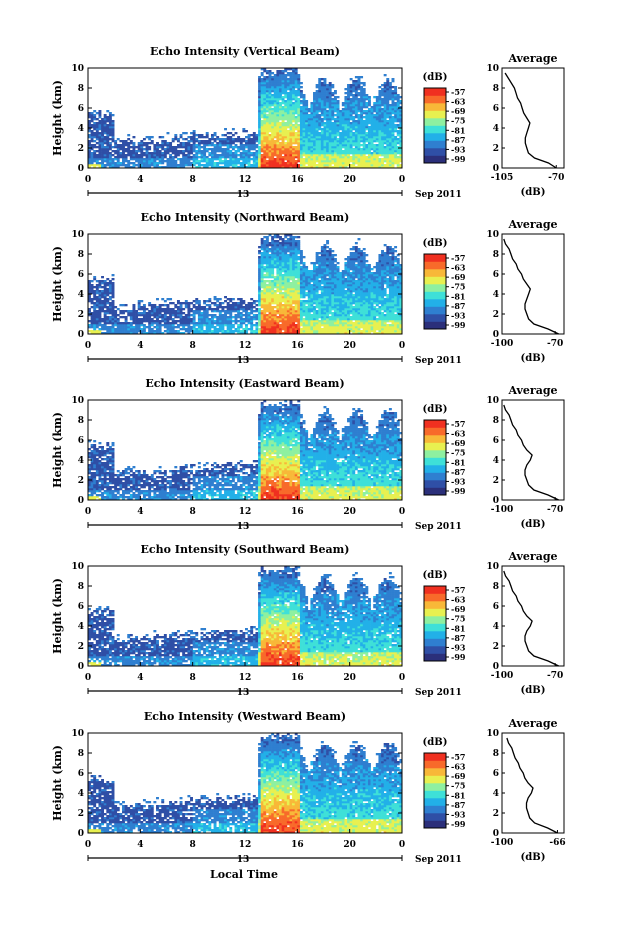 This screenshot has width=620, height=929. Describe the element at coordinates (245, 217) in the screenshot. I see `panel-title: Echo Intensity (Northward Beam)` at that location.